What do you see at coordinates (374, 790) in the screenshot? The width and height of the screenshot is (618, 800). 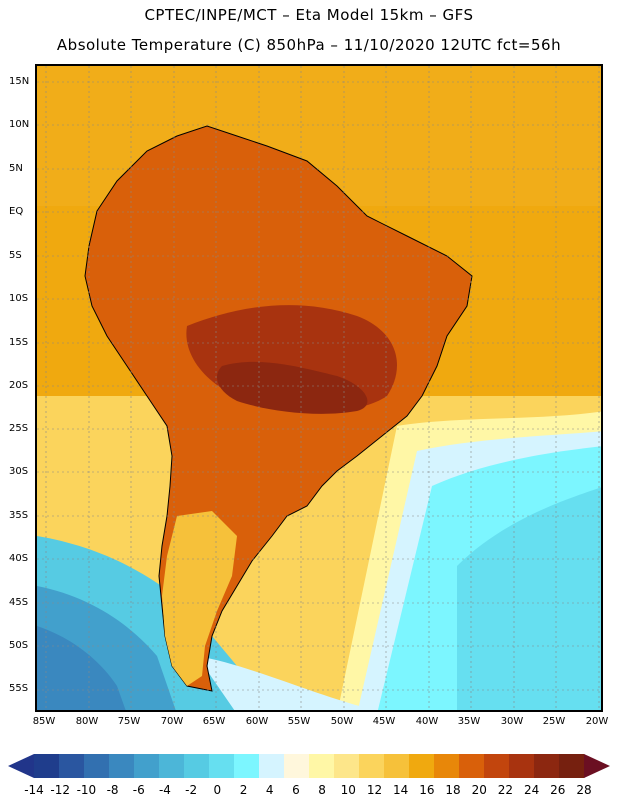 I see `colorbar-tick-label: 12` at bounding box center [374, 790].